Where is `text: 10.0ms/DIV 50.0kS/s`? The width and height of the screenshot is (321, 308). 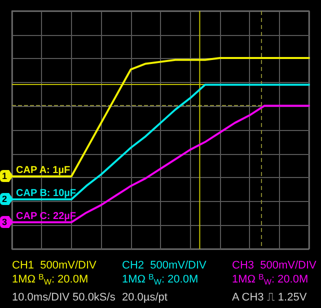 text: 10.0ms/DIV 50.0kS/s is located at coordinates (64, 298).